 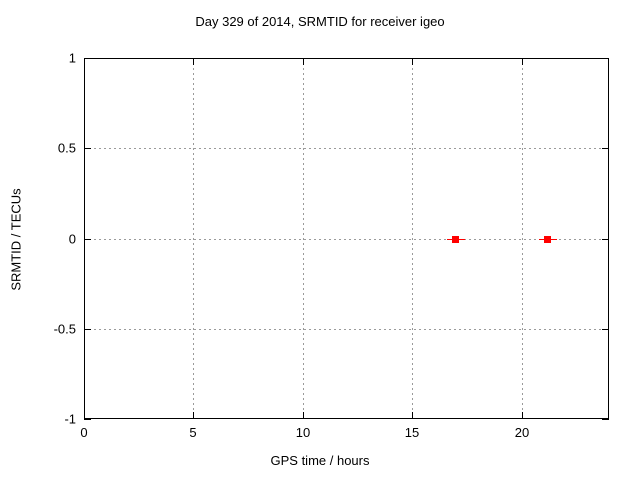 I want to click on y-tick-label: -0.5, so click(x=64, y=329).